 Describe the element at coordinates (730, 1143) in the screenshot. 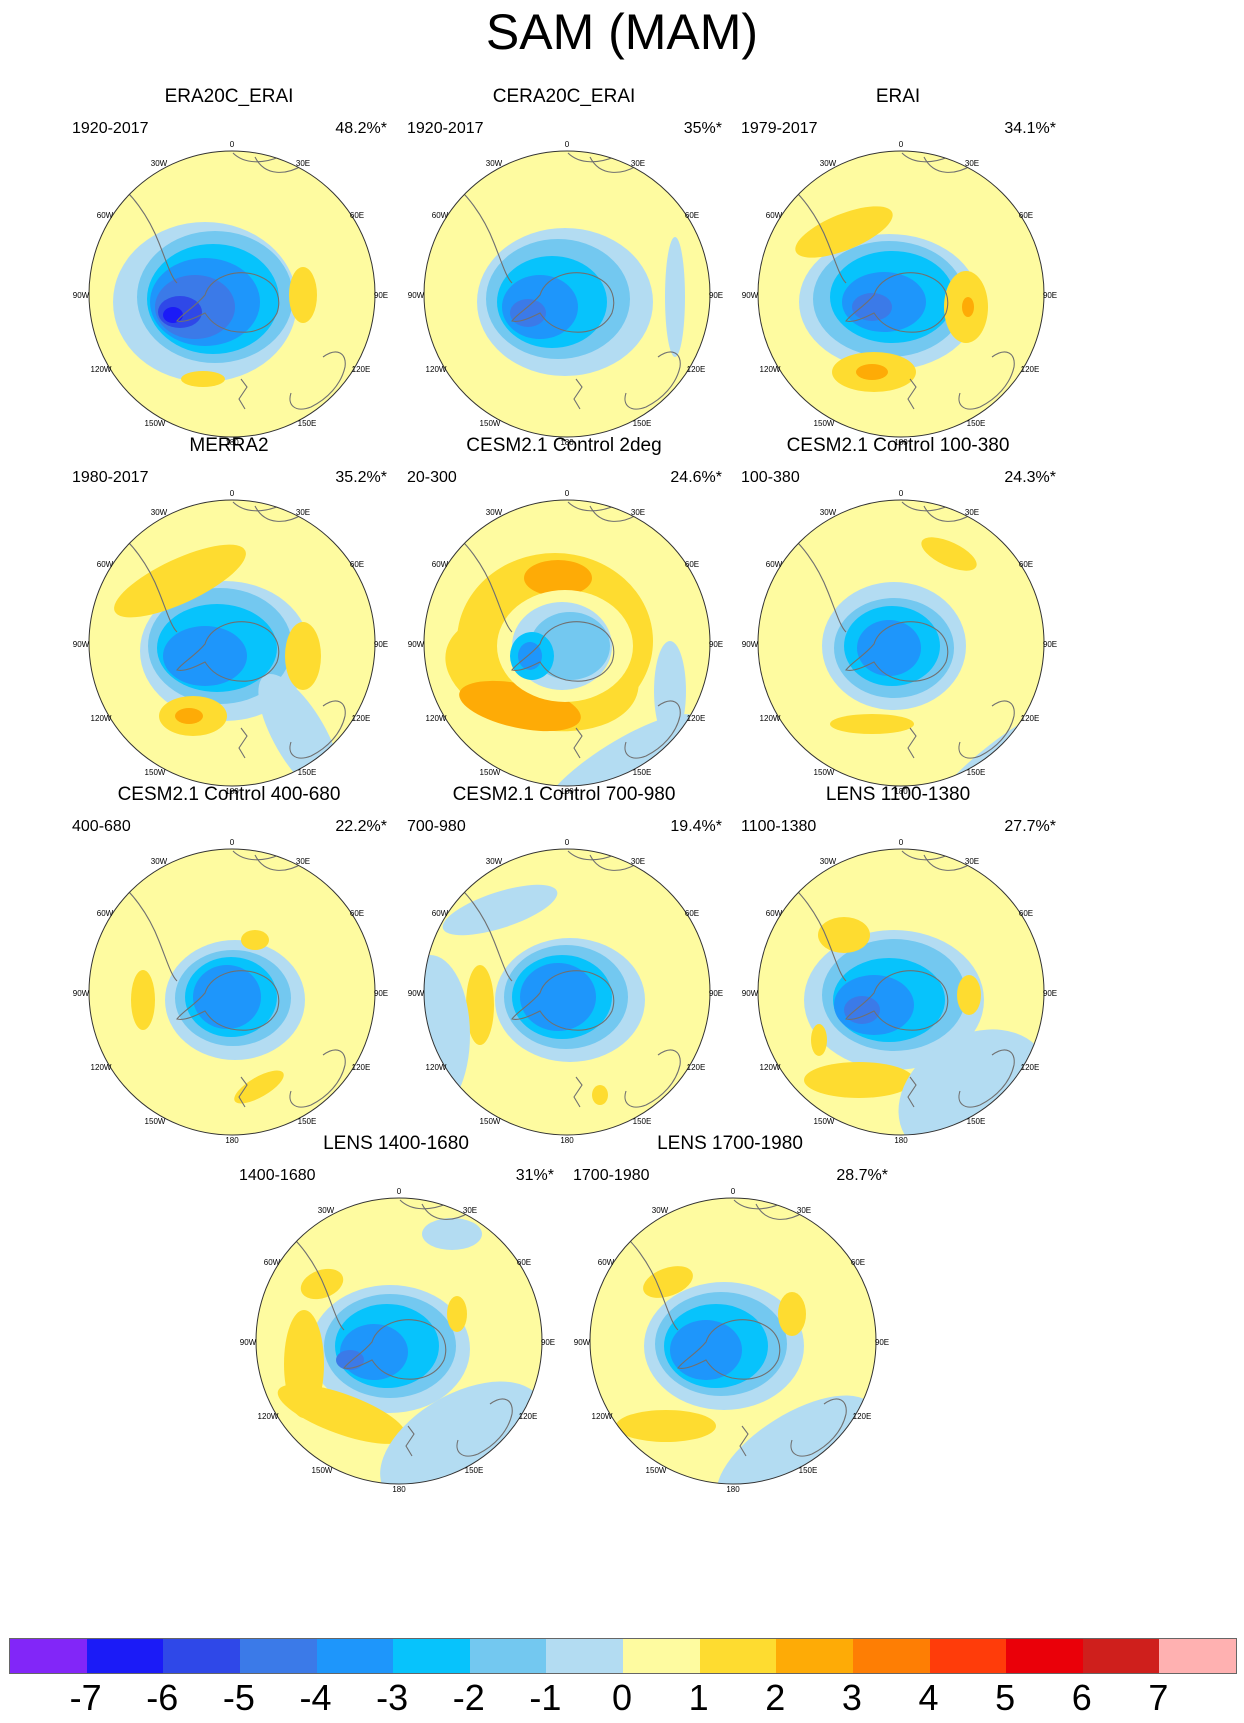

I see `panel-title: LENS 1700-1980` at that location.